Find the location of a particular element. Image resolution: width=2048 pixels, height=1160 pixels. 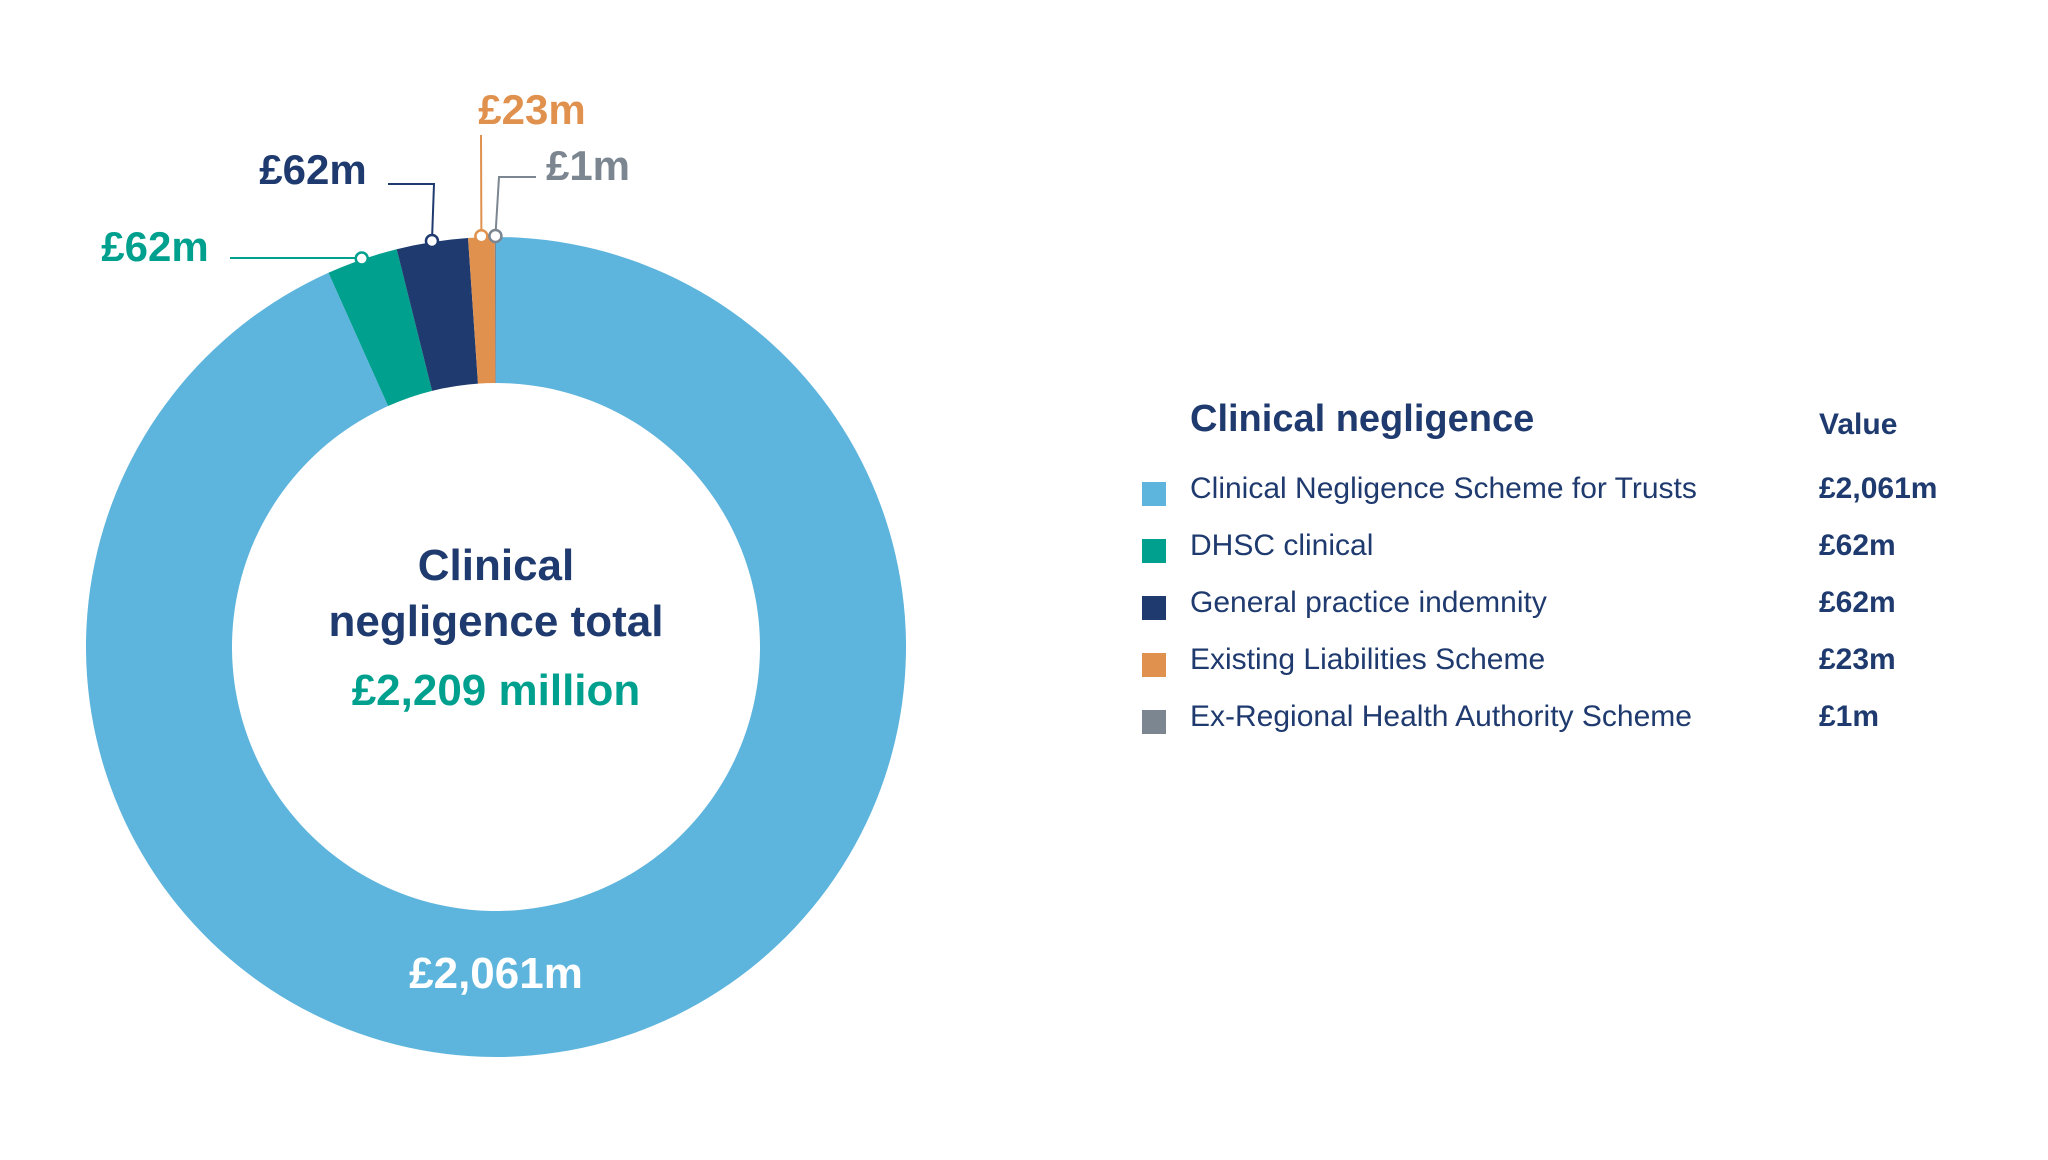

center-label-line2: negligence total is located at coordinates (496, 621).